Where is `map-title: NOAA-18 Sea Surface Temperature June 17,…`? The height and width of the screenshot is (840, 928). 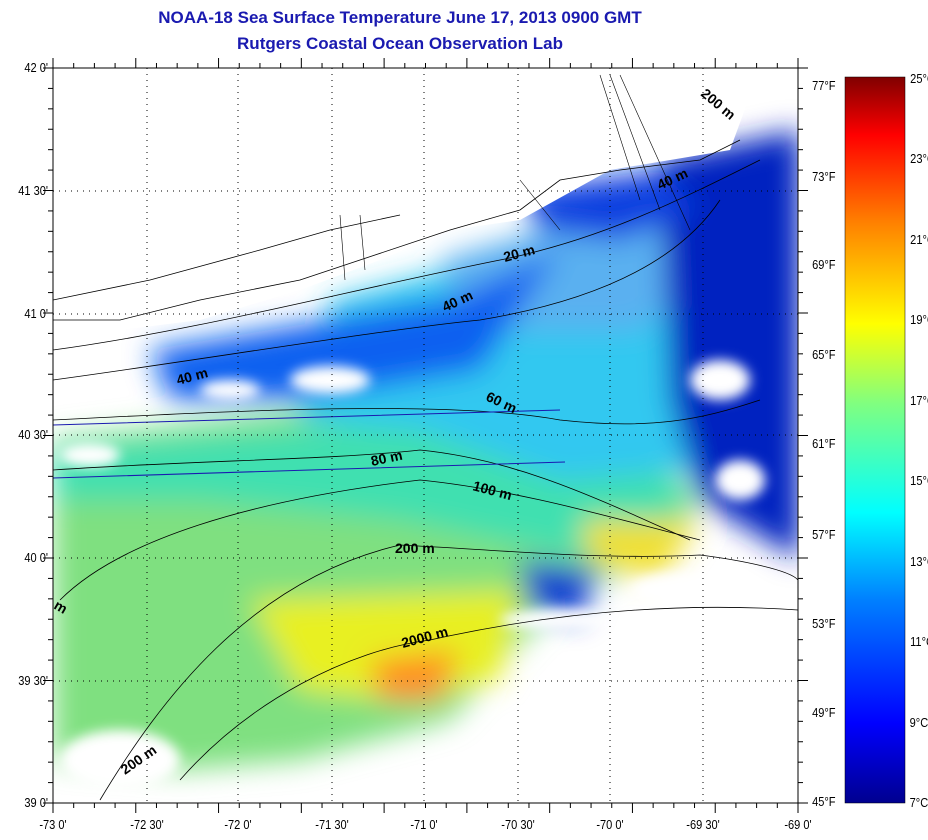
map-title: NOAA-18 Sea Surface Temperature June 17,… is located at coordinates (400, 17).